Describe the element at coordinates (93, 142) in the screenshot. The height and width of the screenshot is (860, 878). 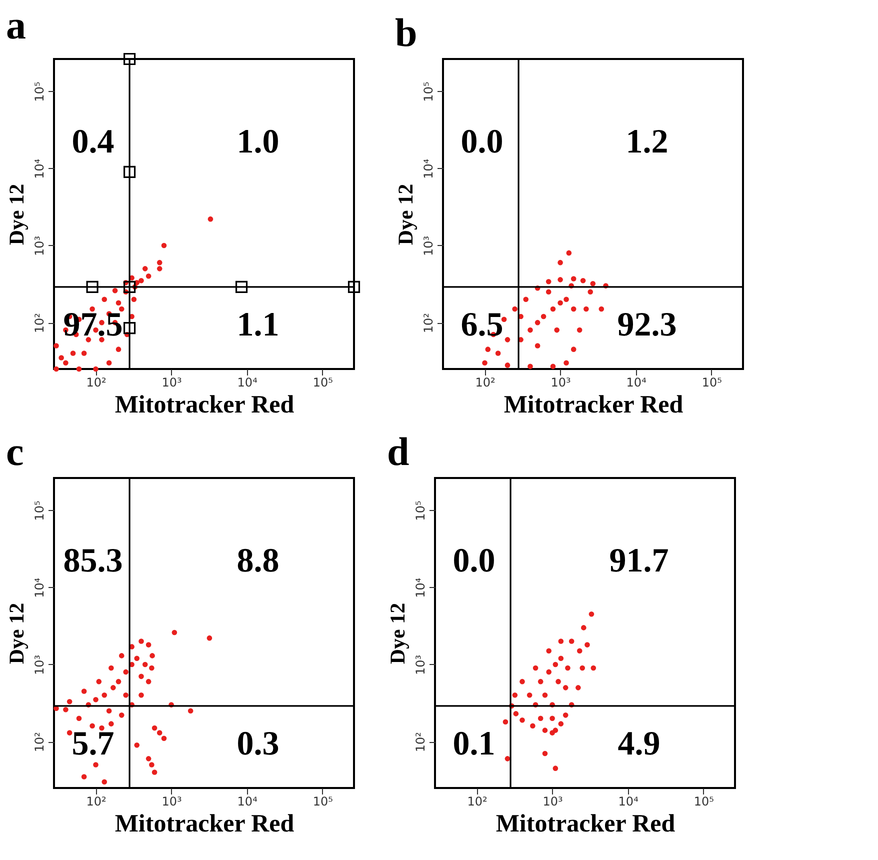
I see `annotation: 0.4` at that location.